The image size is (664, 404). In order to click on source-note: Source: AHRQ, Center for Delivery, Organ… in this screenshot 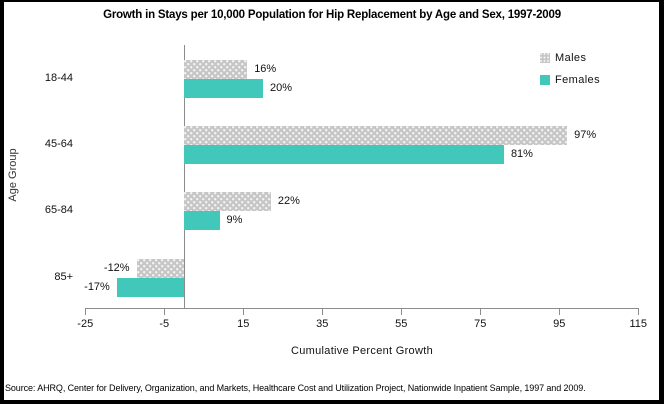, I will do `click(295, 388)`.